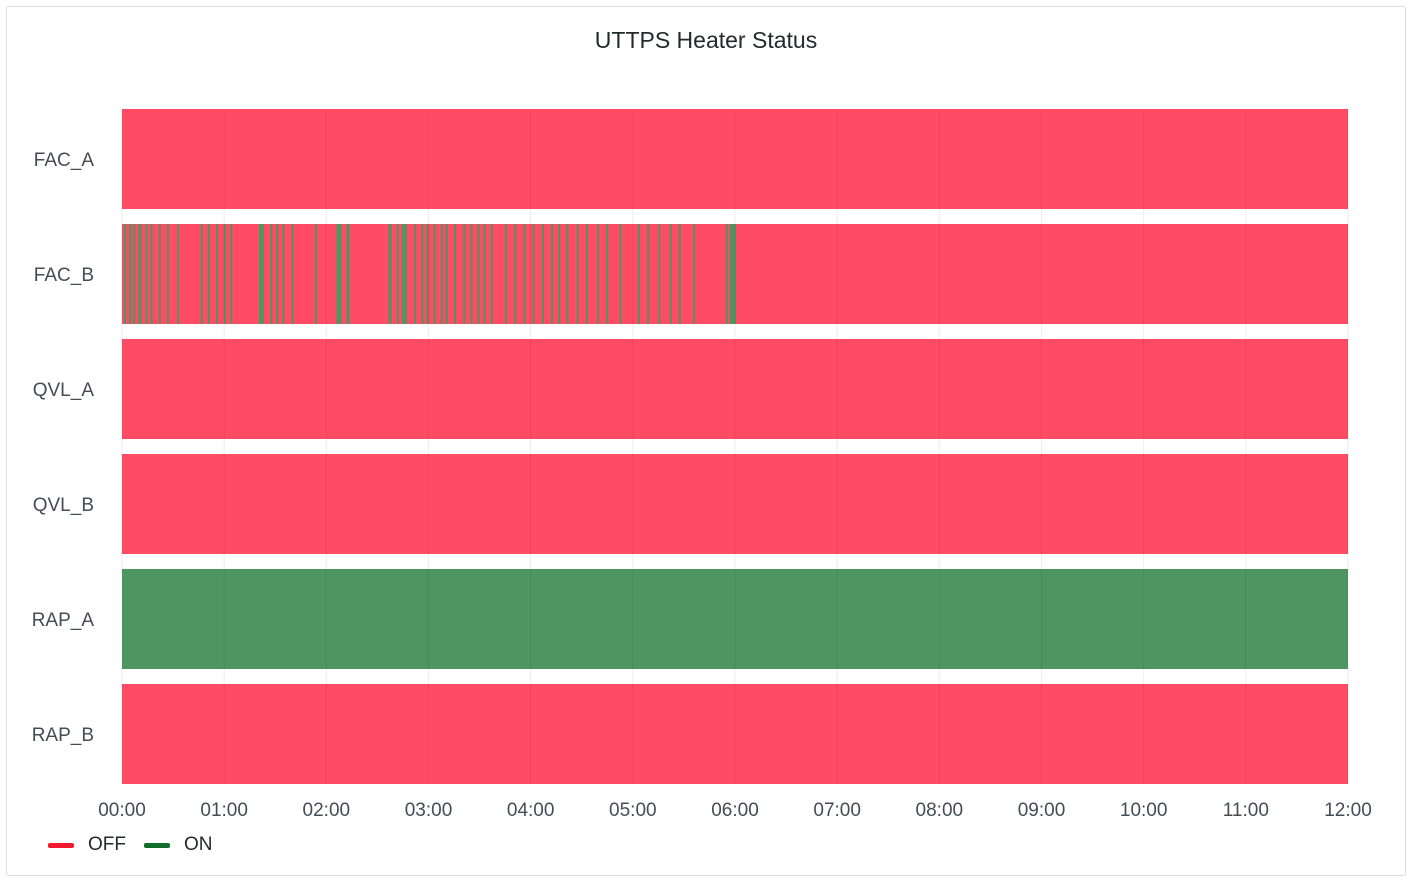 The width and height of the screenshot is (1413, 883). What do you see at coordinates (1042, 810) in the screenshot?
I see `x-tick-label: 09:00` at bounding box center [1042, 810].